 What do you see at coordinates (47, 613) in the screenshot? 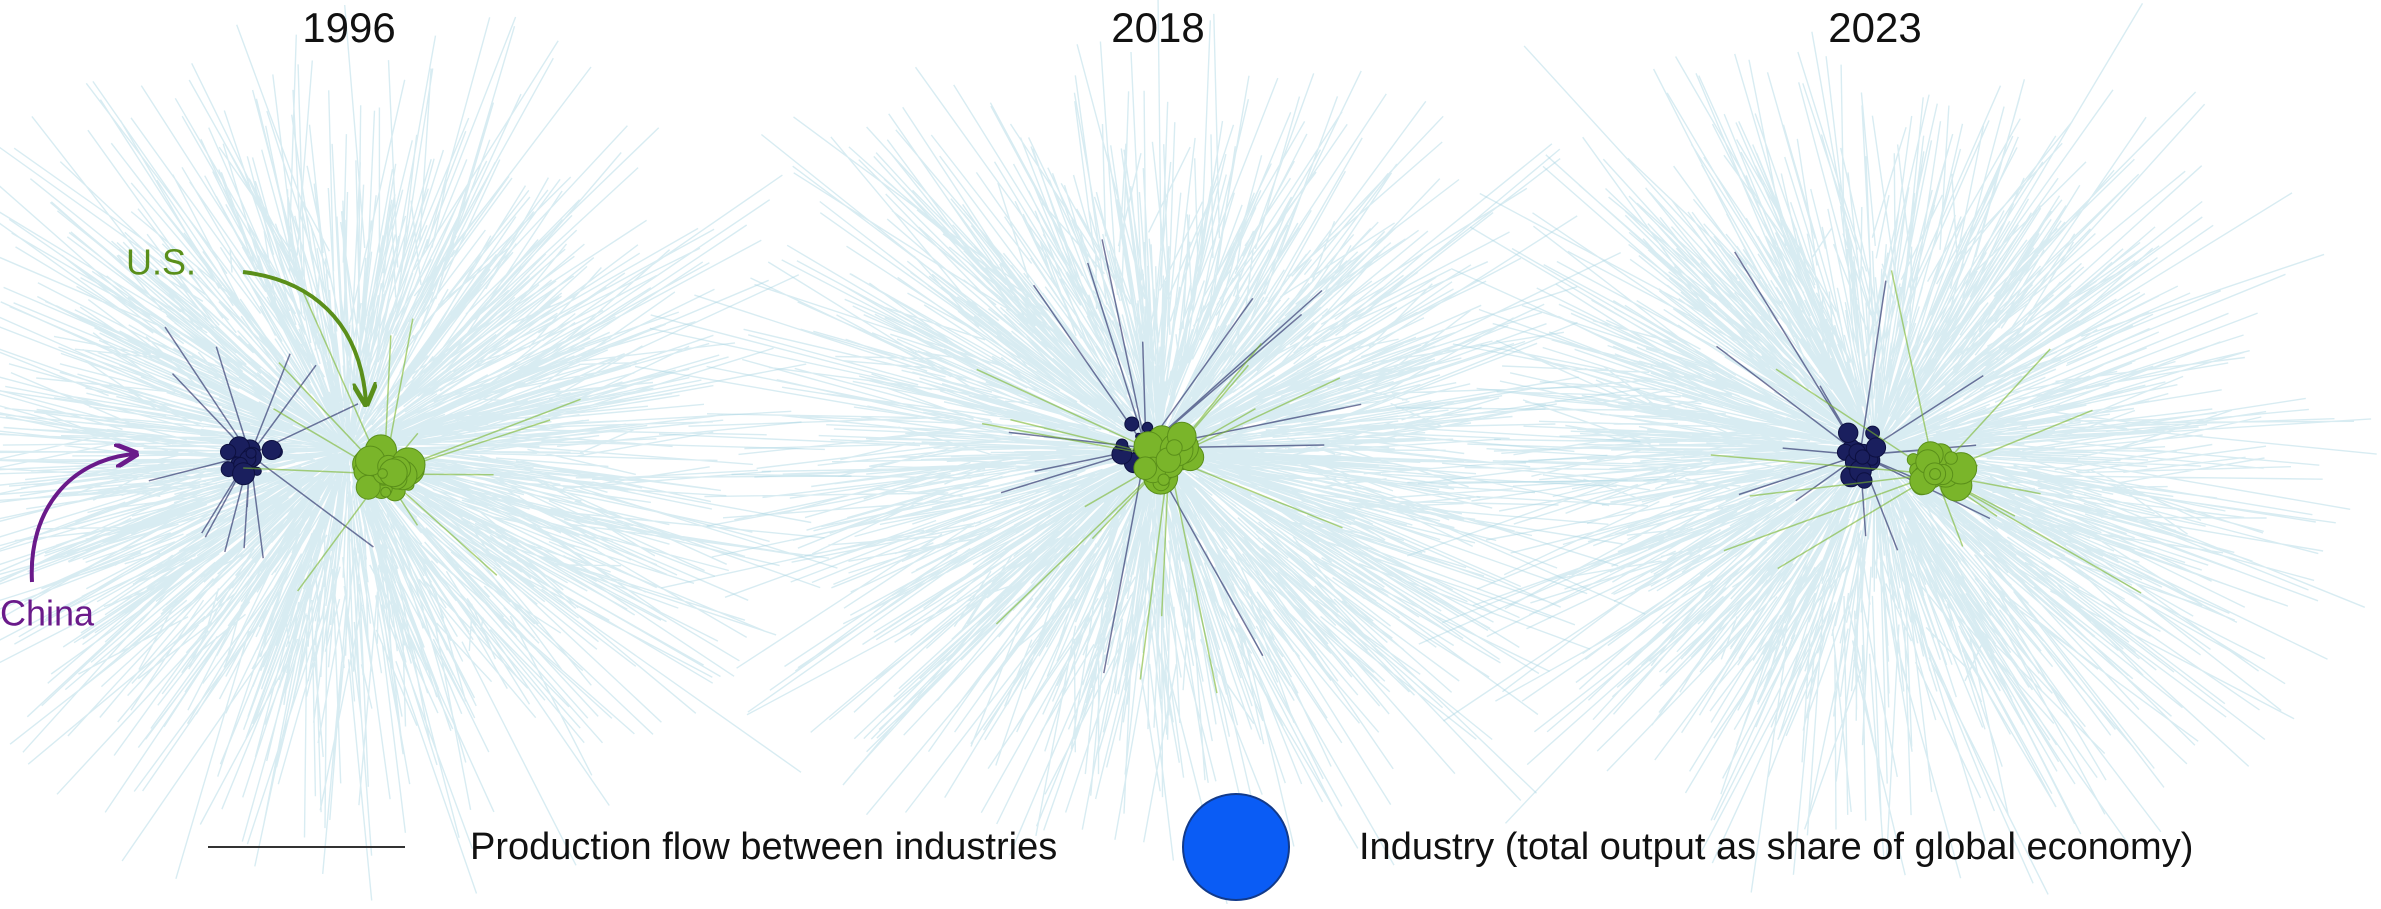
I see `china-label: China` at bounding box center [47, 613].